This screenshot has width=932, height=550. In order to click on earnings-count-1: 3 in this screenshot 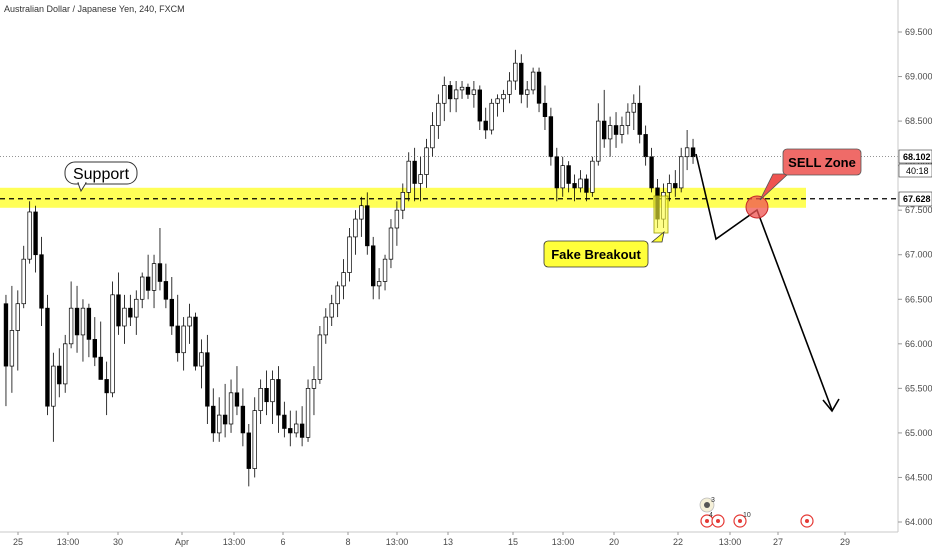, I will do `click(713, 500)`.